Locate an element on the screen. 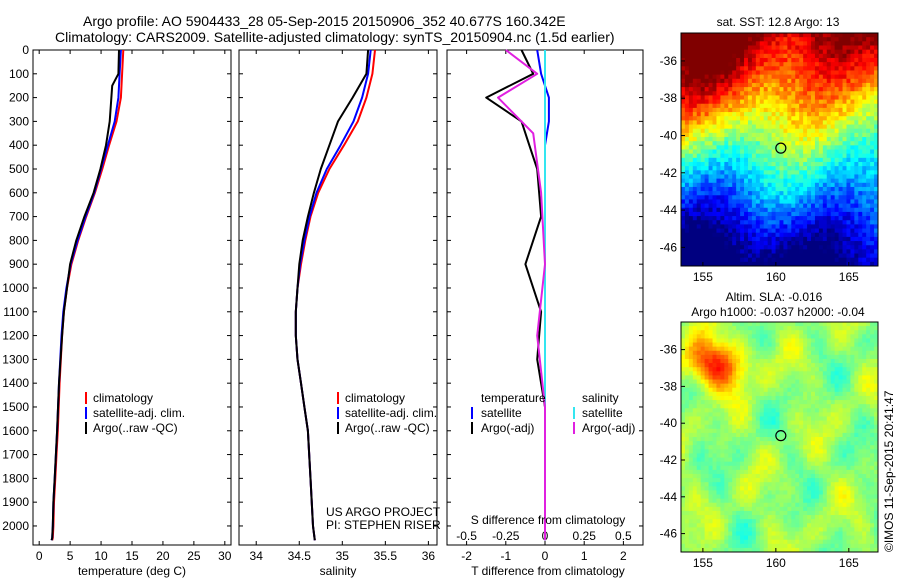  series-line-argo-raw-qc is located at coordinates (85, 295).